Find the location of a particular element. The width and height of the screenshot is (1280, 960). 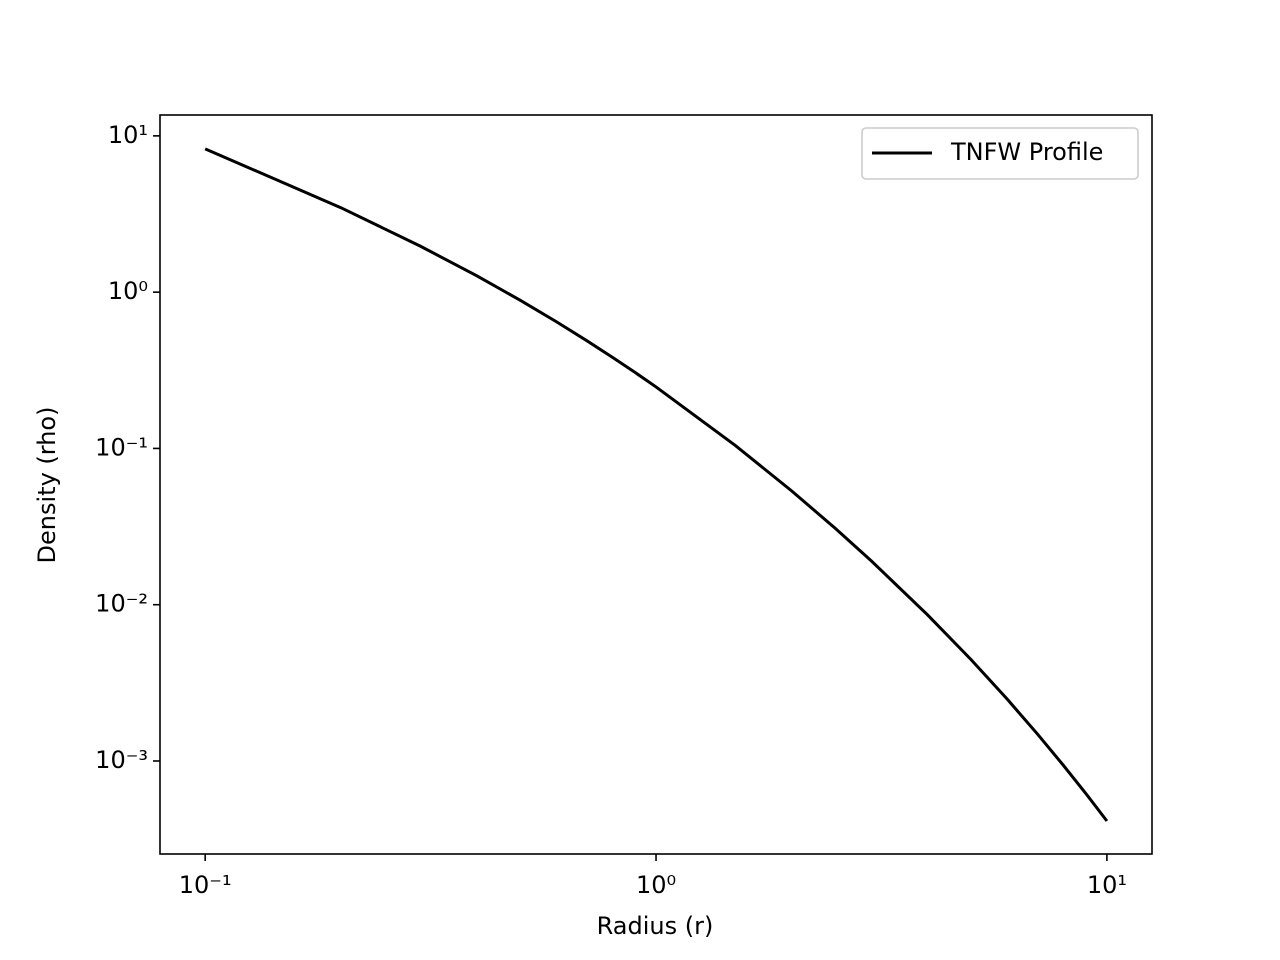

y-tick-label: 10⁻² is located at coordinates (121, 604).